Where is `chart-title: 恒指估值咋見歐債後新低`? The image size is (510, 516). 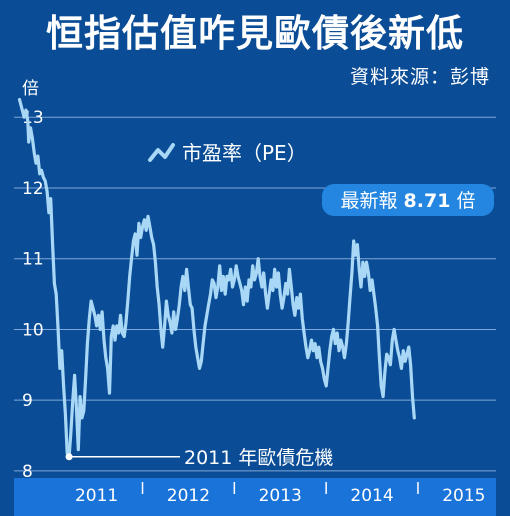 chart-title: 恒指估值咋見歐債後新低 is located at coordinates (255, 33).